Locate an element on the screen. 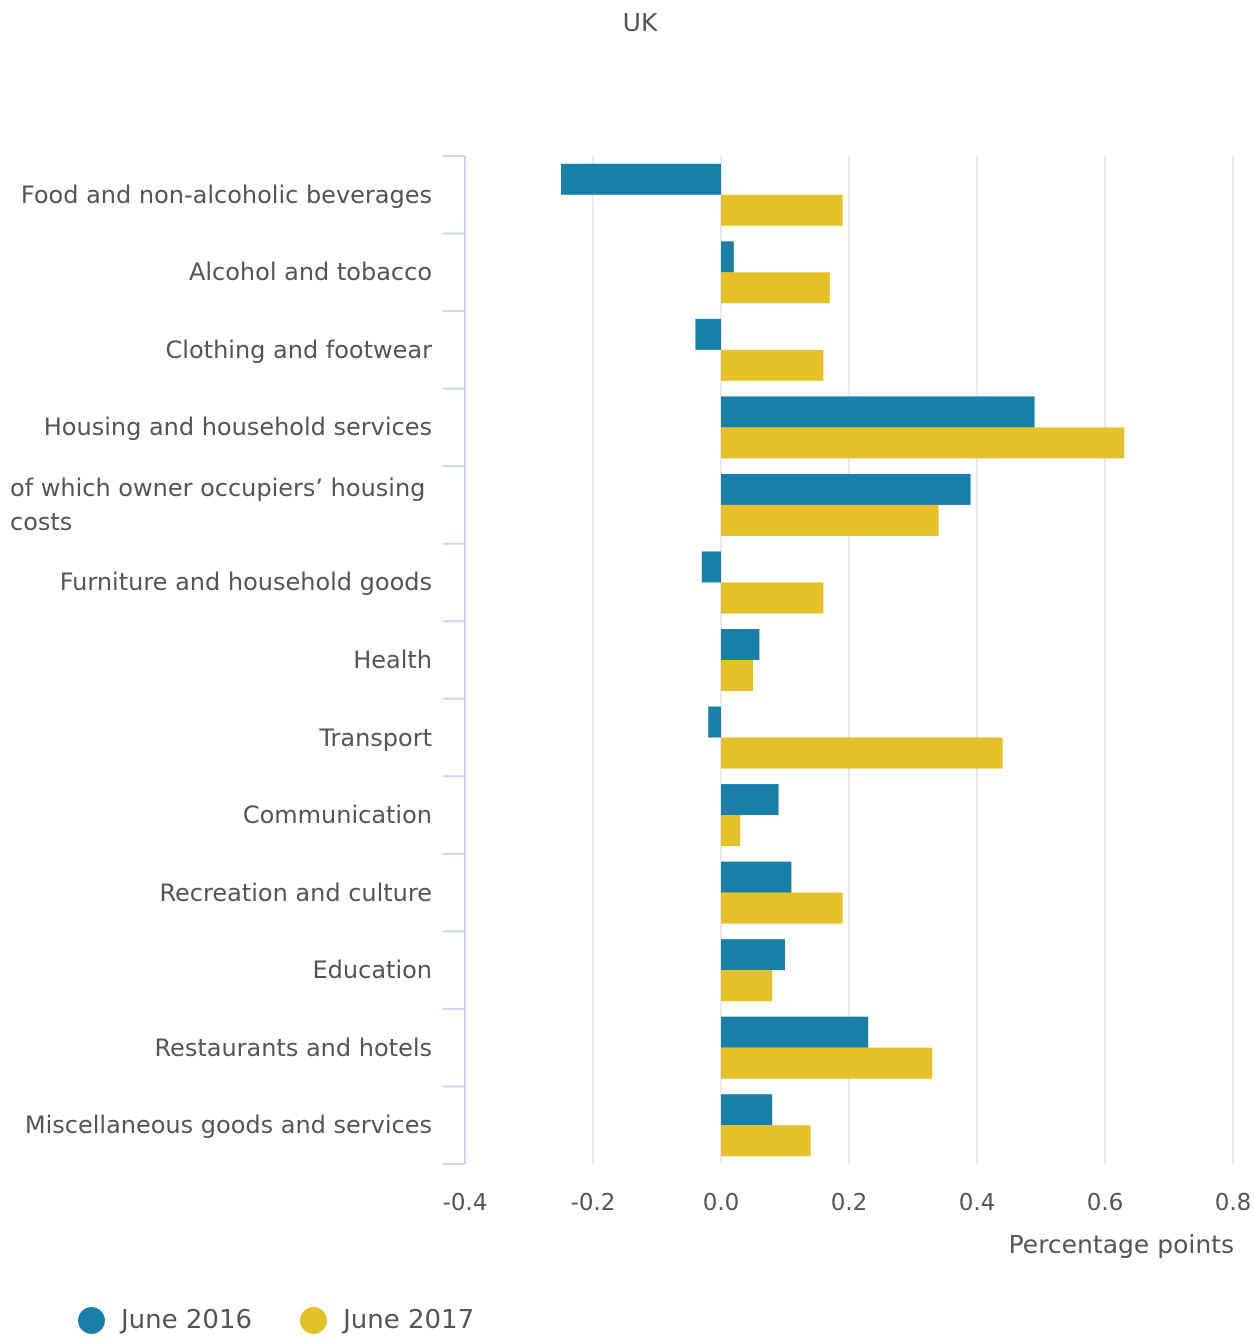 This screenshot has width=1254, height=1338. category-label: Transport is located at coordinates (375, 737).